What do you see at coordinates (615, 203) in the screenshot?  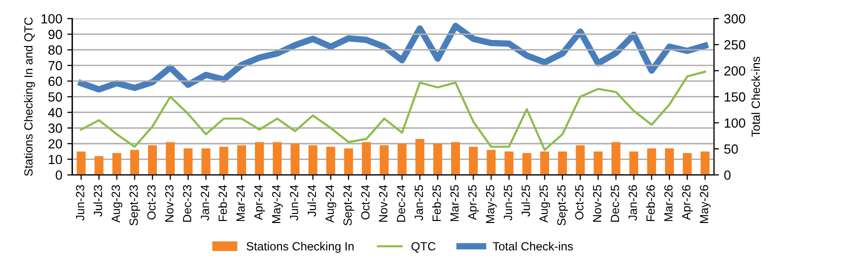 I see `x-tick-label: Dec-25` at bounding box center [615, 203].